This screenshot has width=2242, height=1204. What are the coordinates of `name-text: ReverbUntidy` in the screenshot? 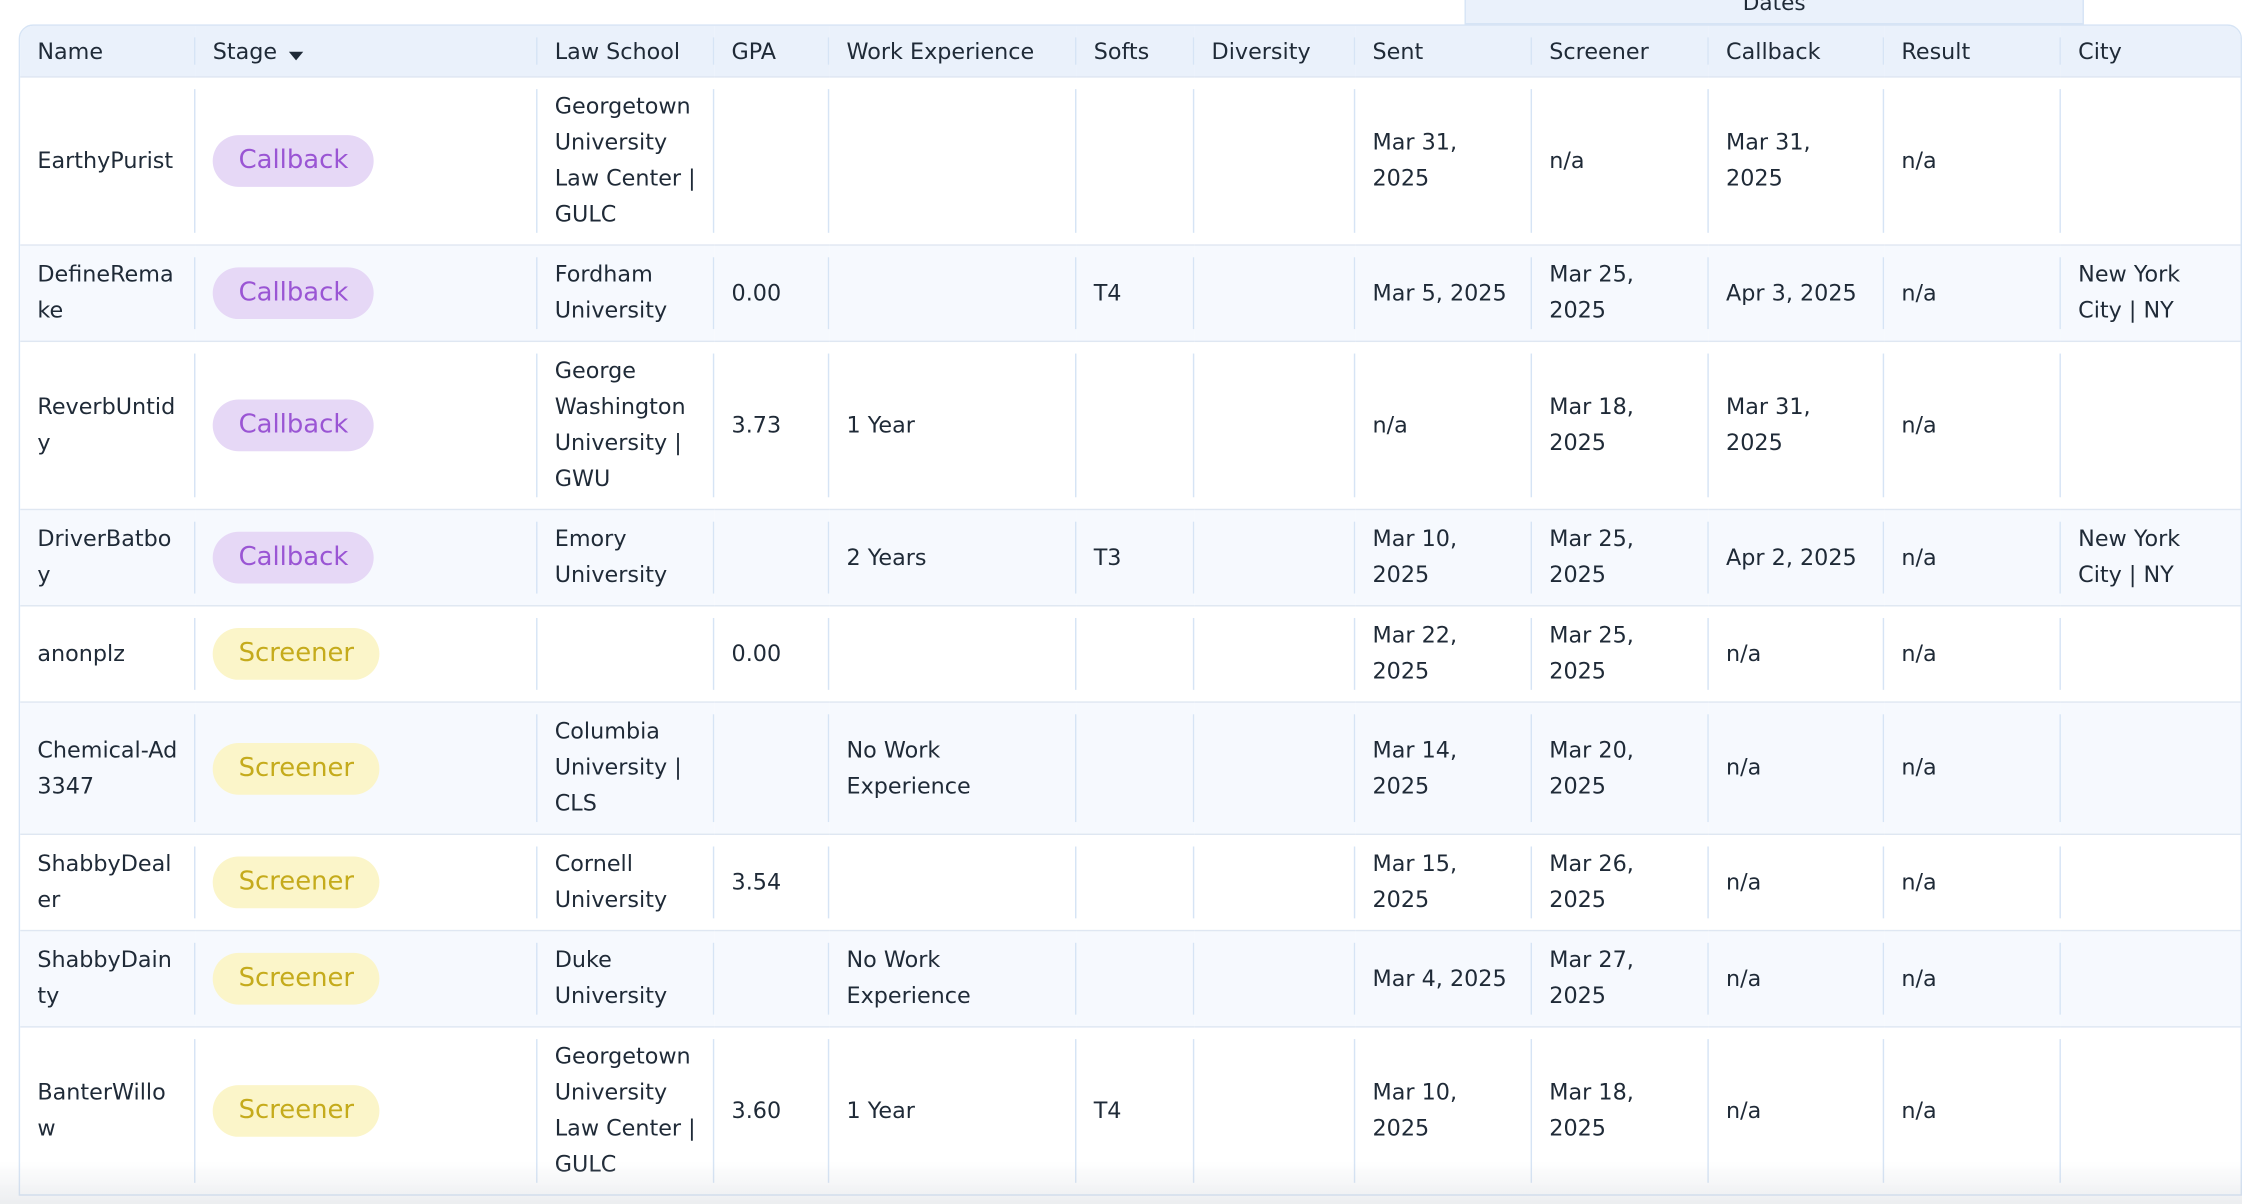 It's located at (106, 424).